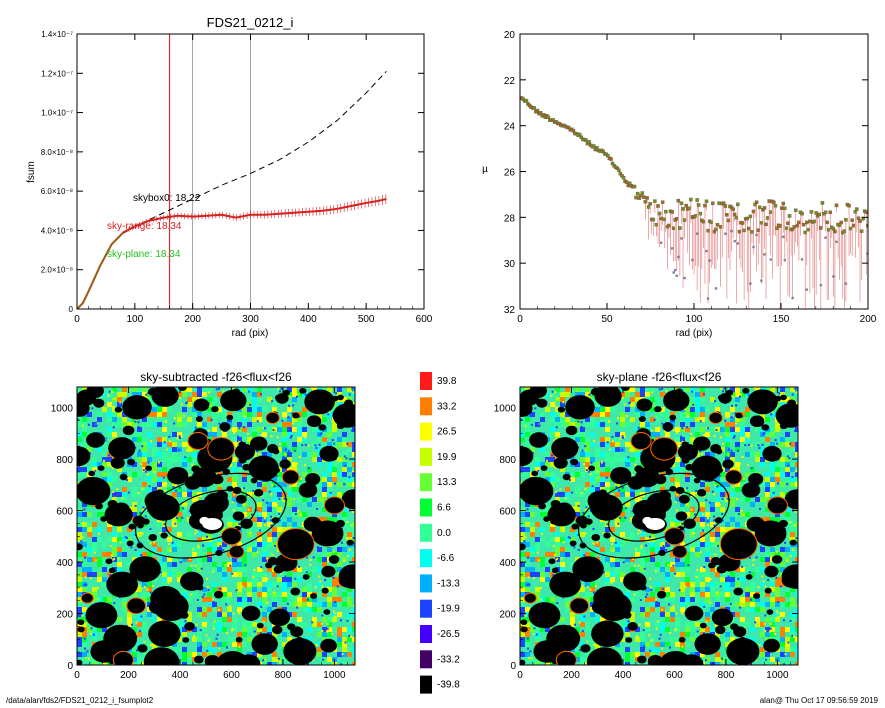 The width and height of the screenshot is (885, 708). Describe the element at coordinates (31, 172) in the screenshot. I see `fsum-y-axis-label: fsum` at that location.